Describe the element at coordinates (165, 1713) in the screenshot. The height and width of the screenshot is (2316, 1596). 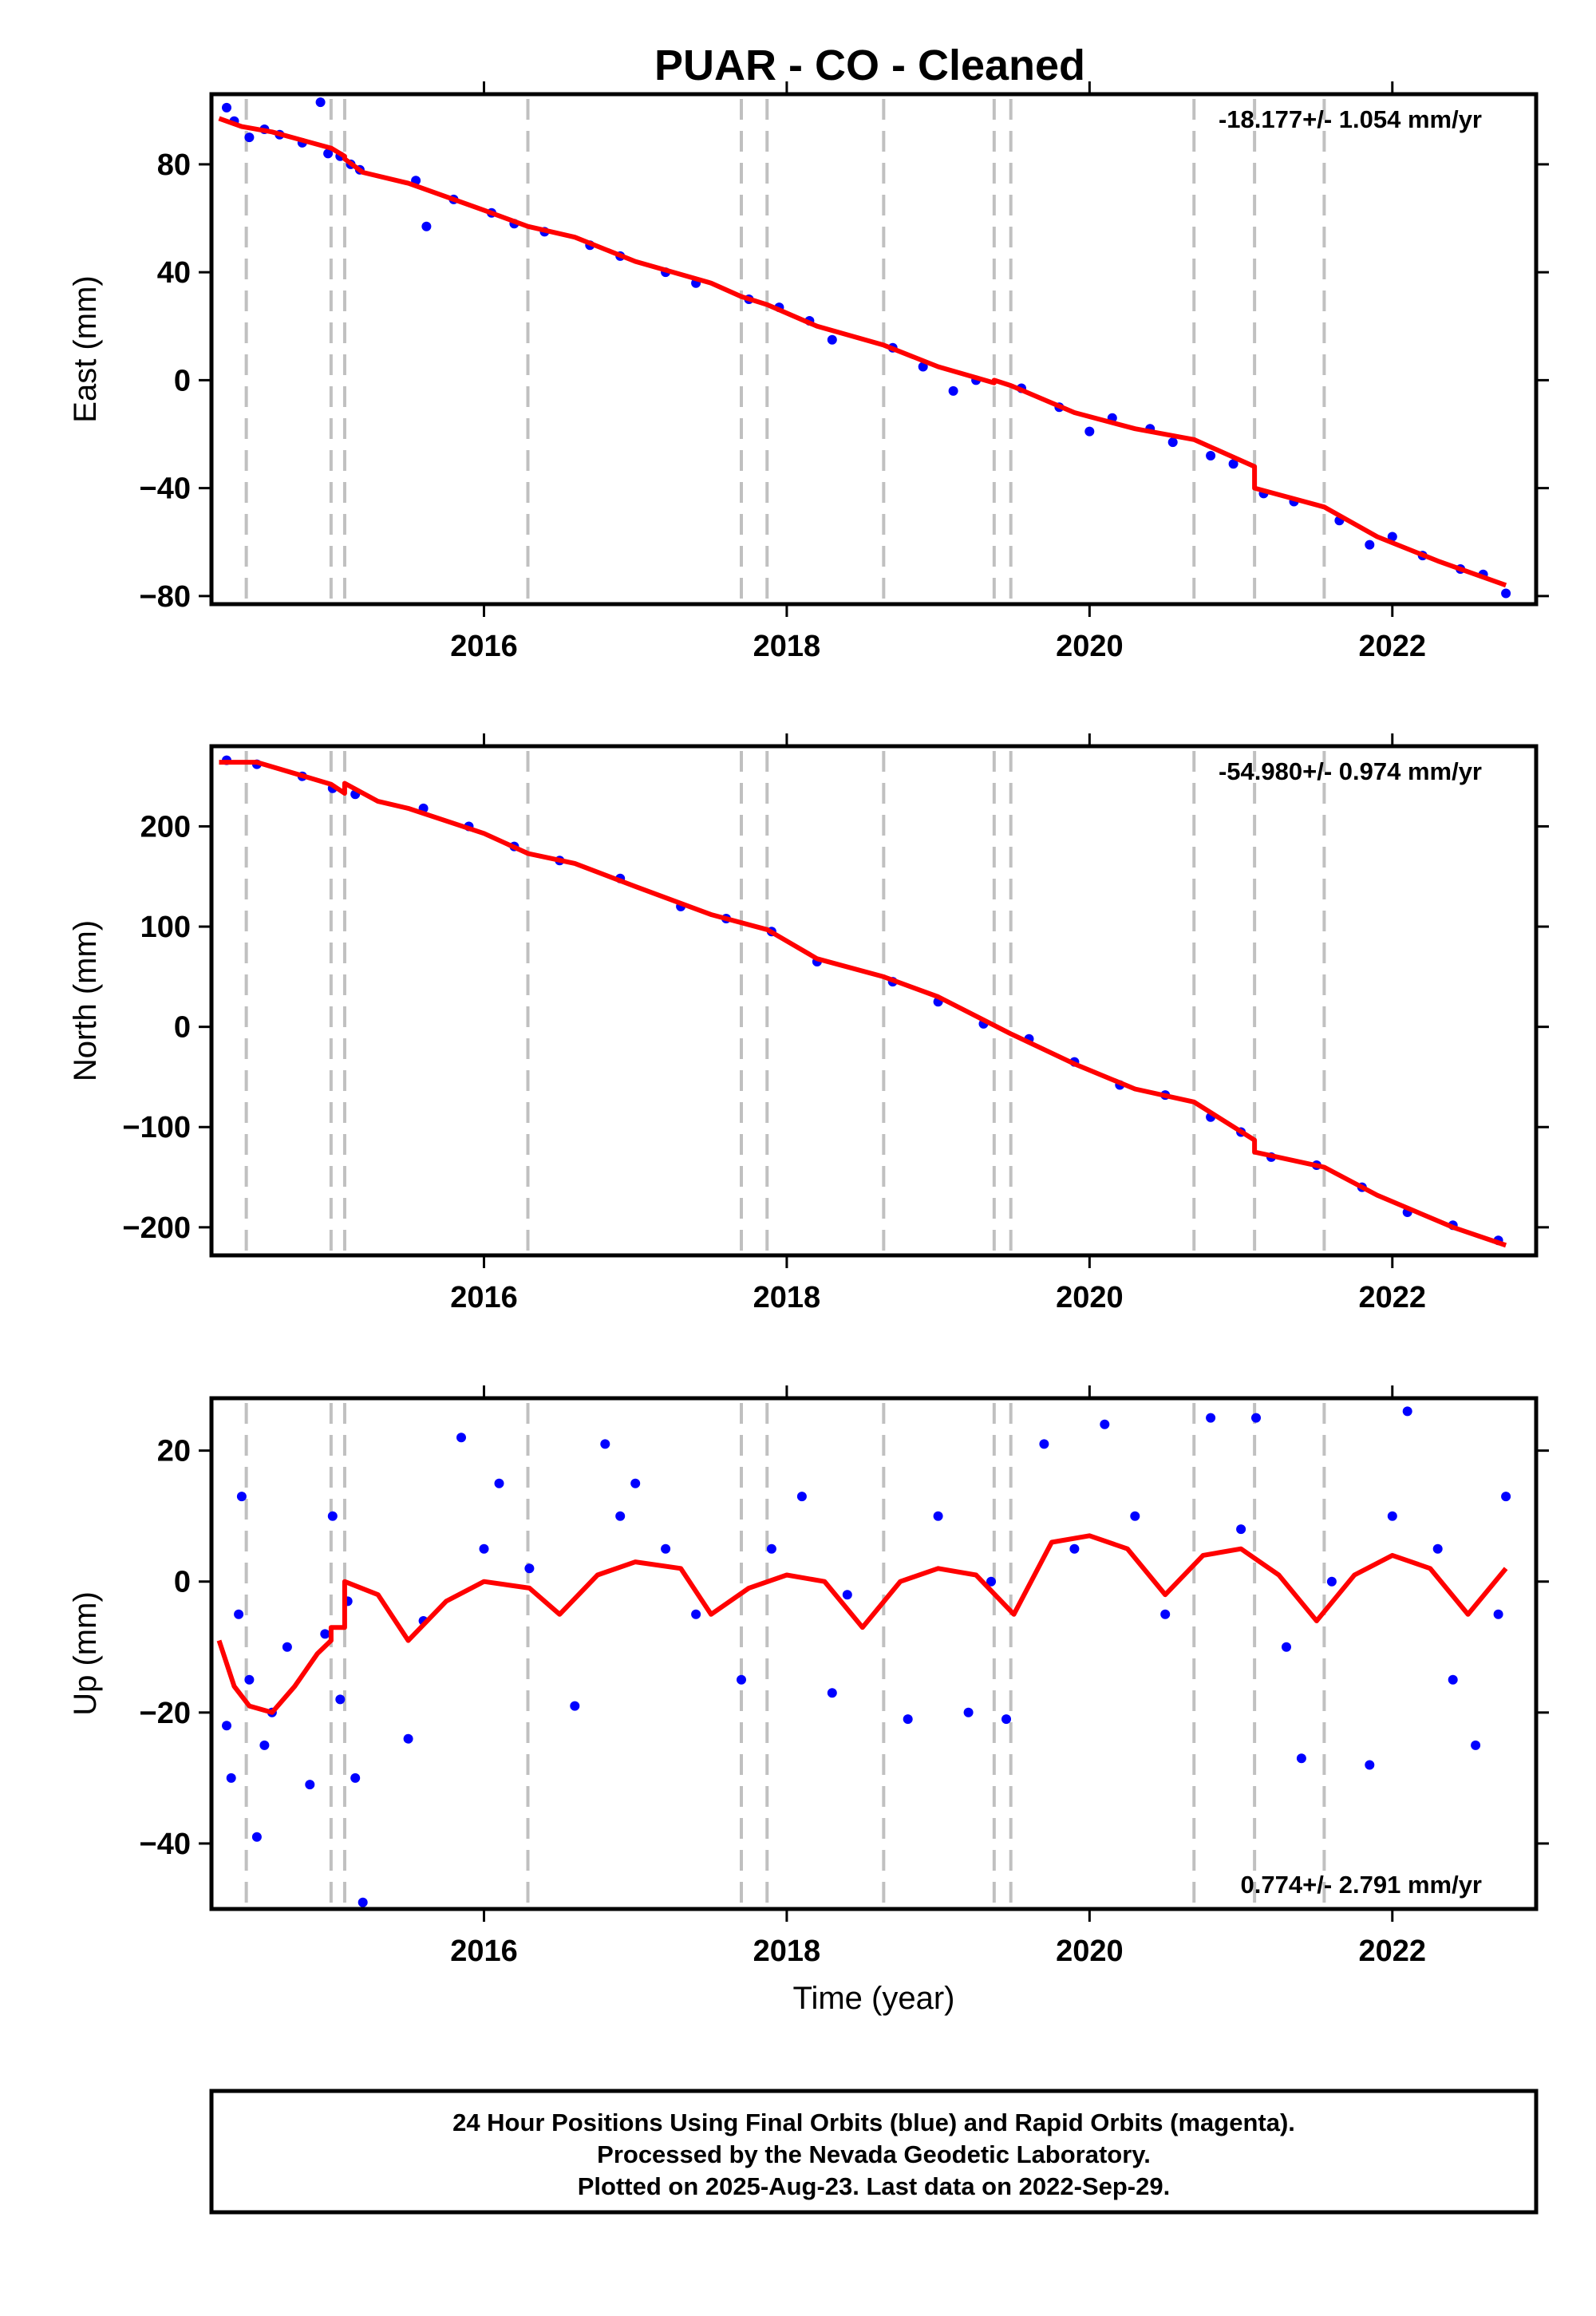
I see `y-tick-label: −20` at that location.